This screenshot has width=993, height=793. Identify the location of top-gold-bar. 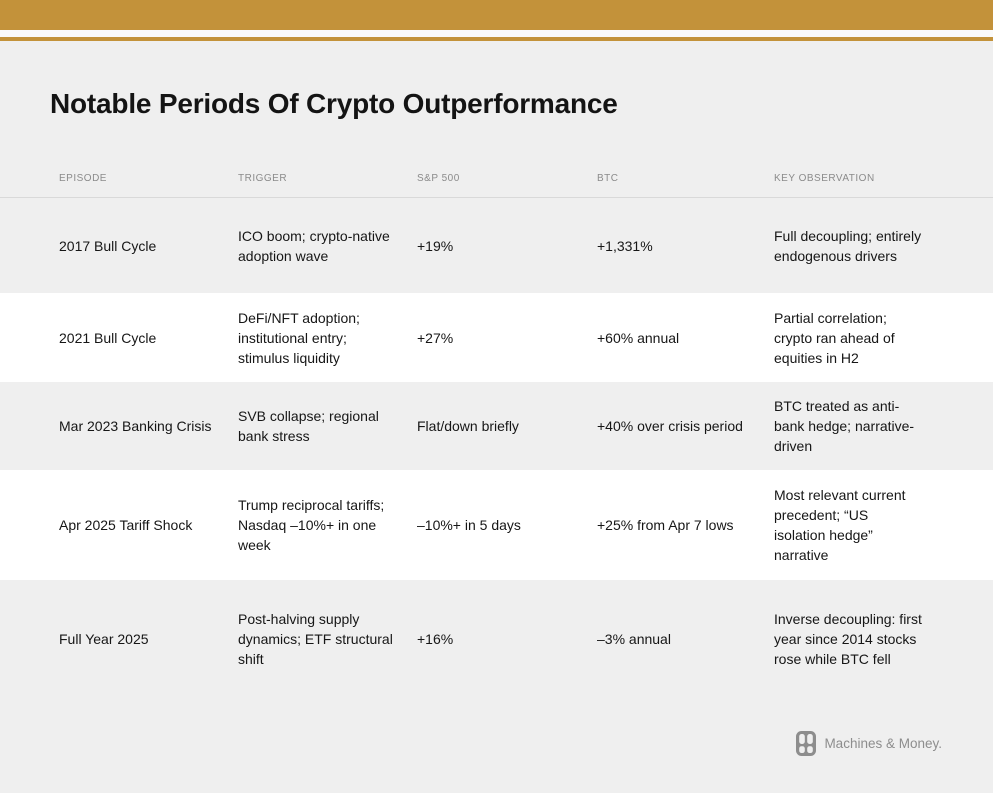
(496, 15).